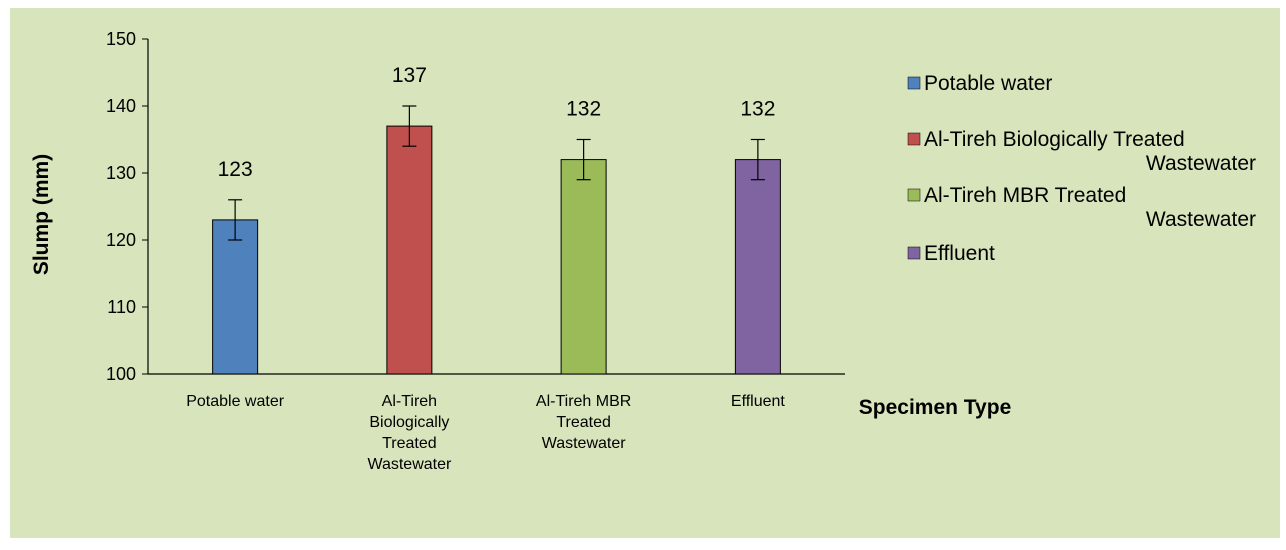 This screenshot has width=1286, height=550. I want to click on y-axis-title: Slump (mm), so click(41, 214).